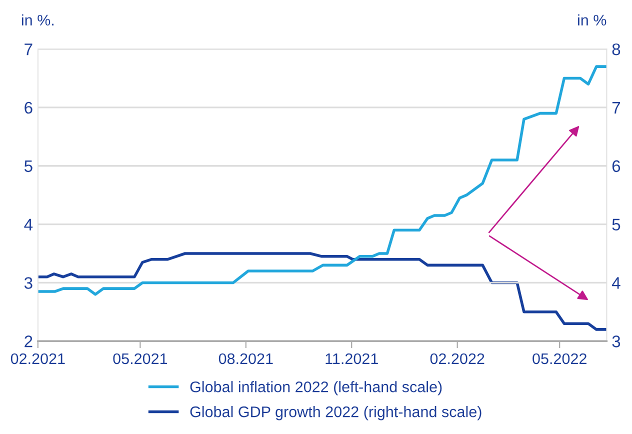 This screenshot has width=632, height=434. What do you see at coordinates (616, 342) in the screenshot?
I see `y2-tick-label: 3` at bounding box center [616, 342].